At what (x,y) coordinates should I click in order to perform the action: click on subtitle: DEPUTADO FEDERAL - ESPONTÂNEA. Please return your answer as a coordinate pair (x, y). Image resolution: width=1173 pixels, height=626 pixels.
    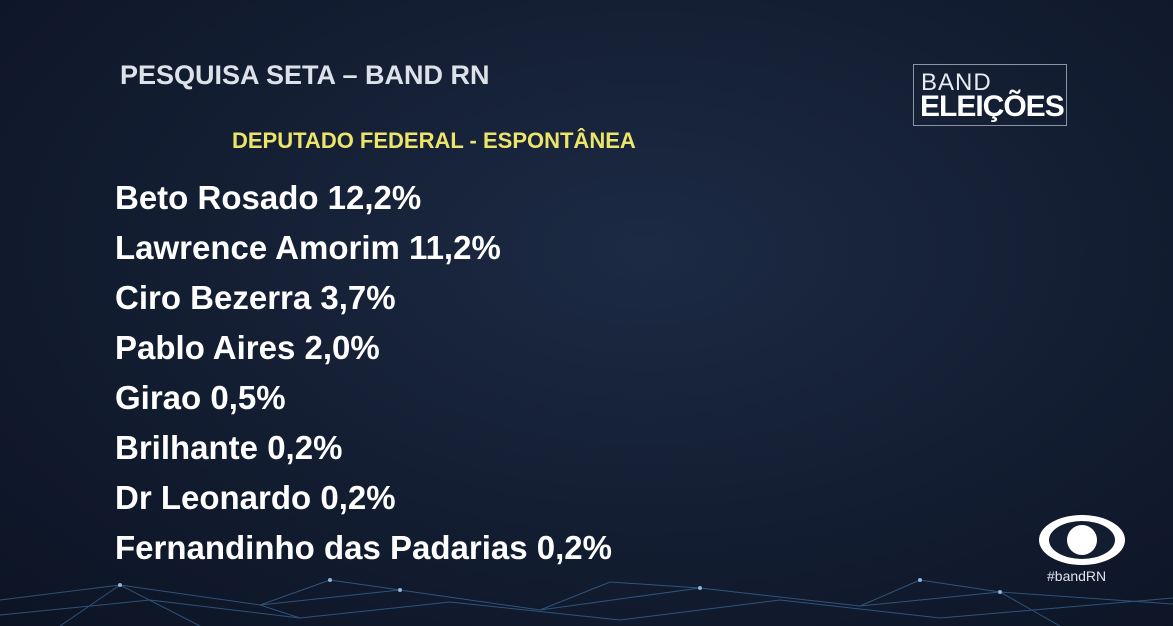
    Looking at the image, I should click on (434, 140).